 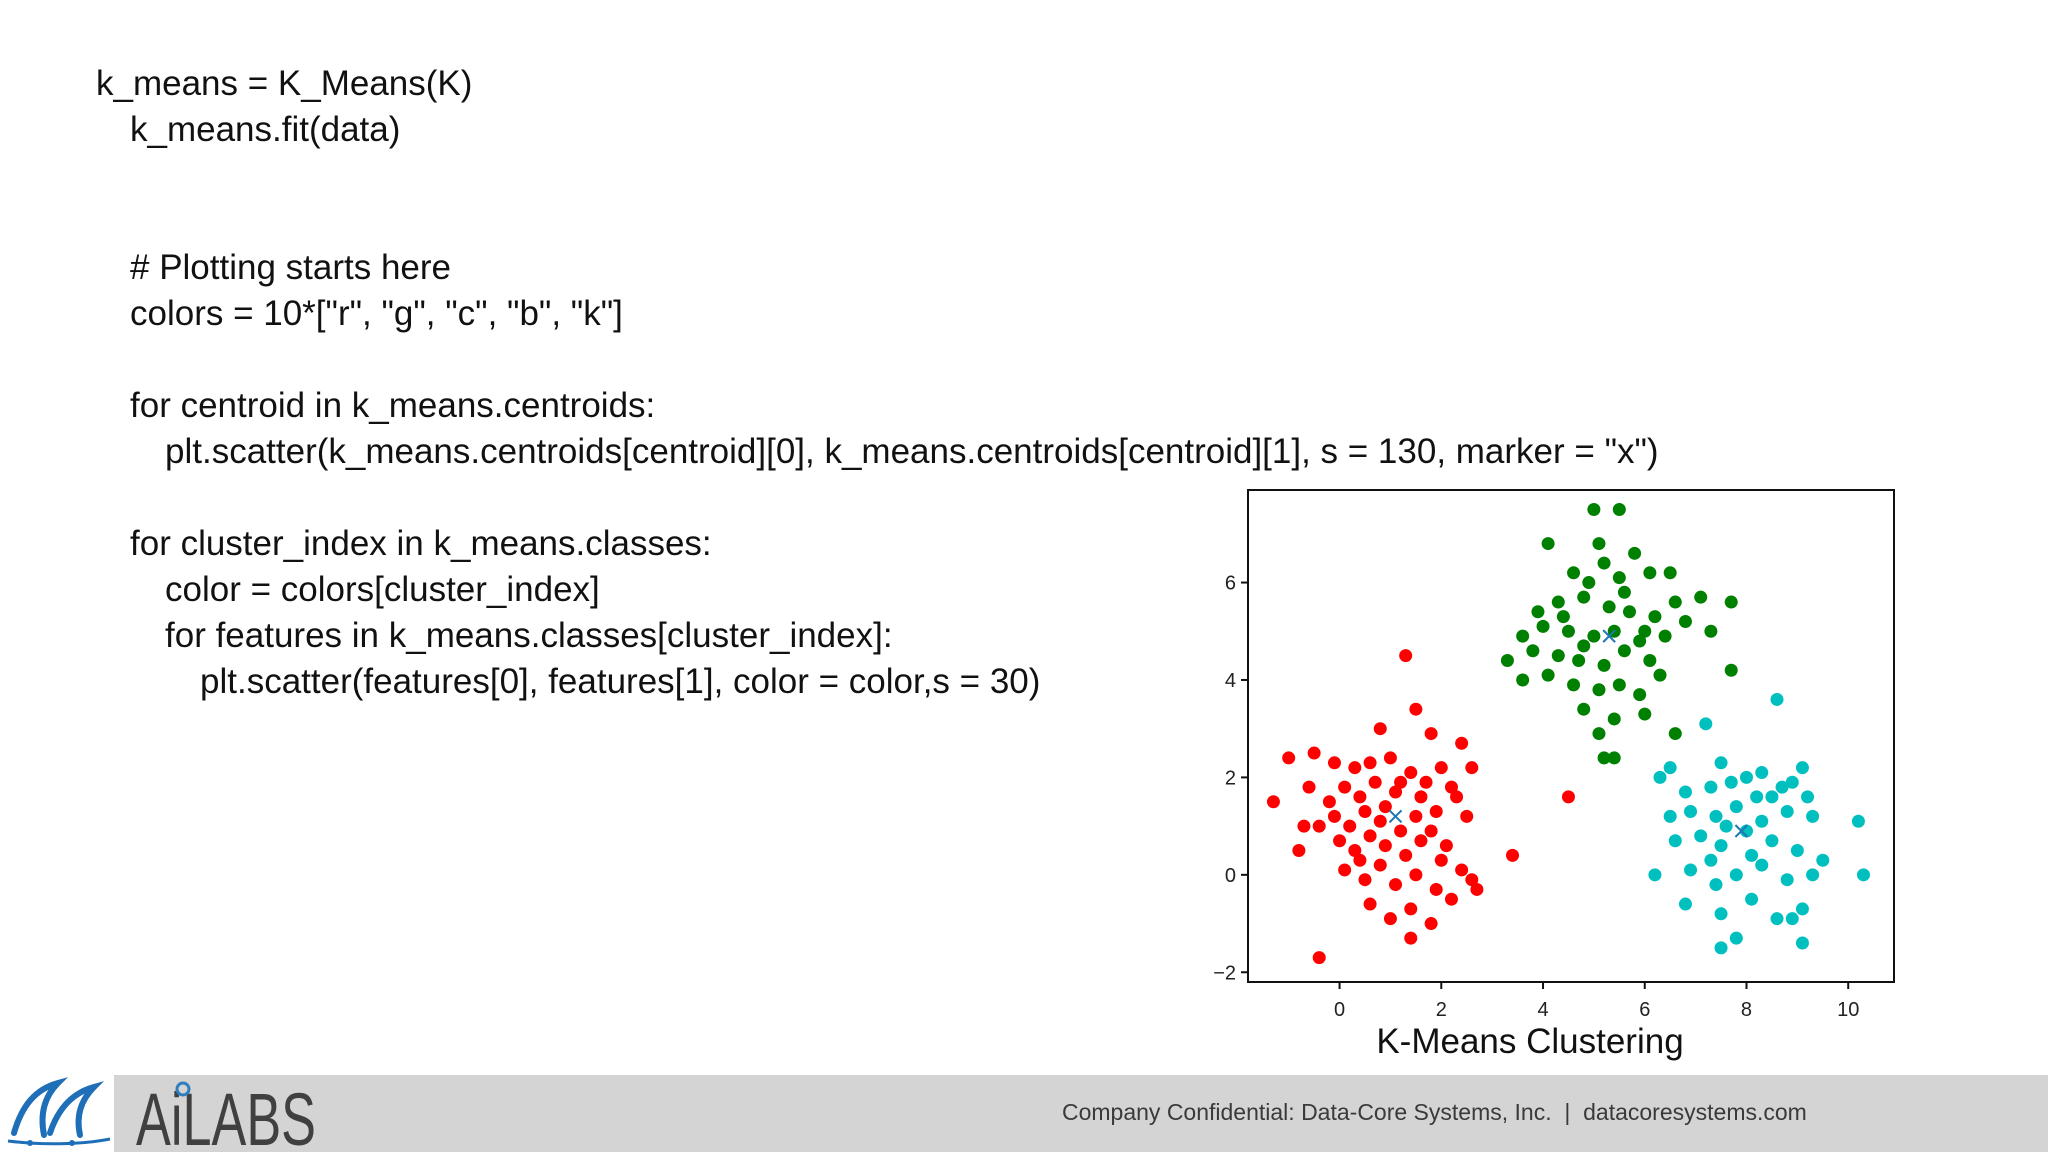 I want to click on x-tick-label: 4, so click(x=1542, y=1009).